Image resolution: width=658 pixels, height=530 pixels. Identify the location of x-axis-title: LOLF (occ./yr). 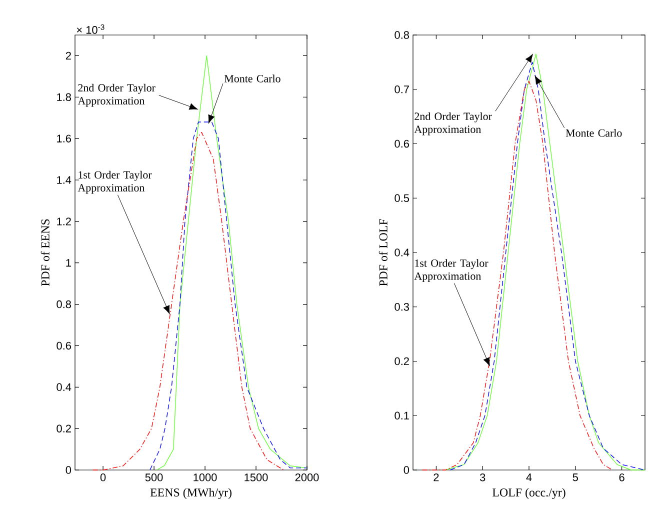
(529, 493).